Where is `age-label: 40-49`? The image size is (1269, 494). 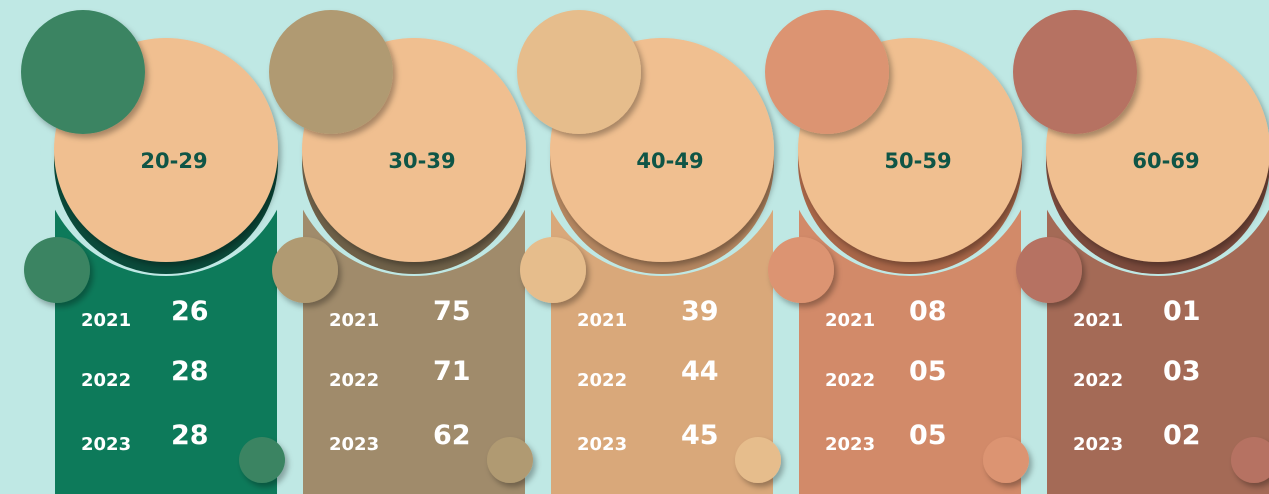
age-label: 40-49 is located at coordinates (669, 161).